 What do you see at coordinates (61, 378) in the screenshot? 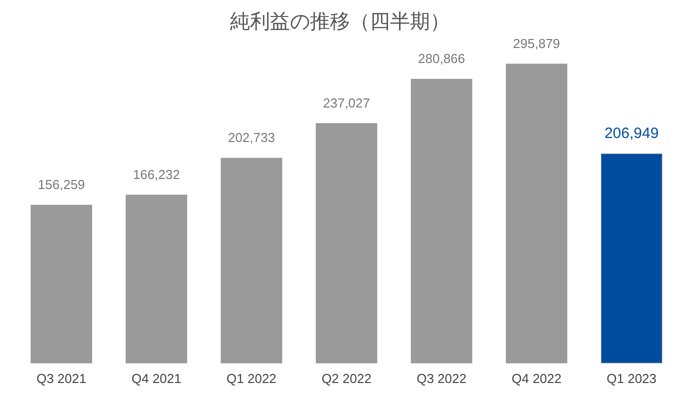
I see `x-tick-label: Q3 2021` at bounding box center [61, 378].